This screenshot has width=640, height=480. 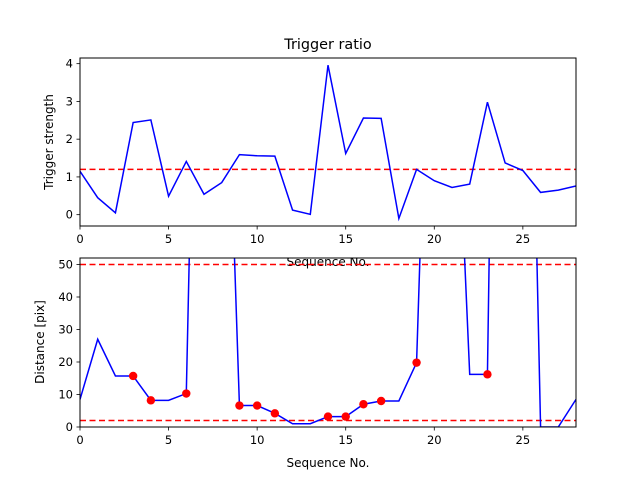 What do you see at coordinates (69, 139) in the screenshot?
I see `y-tick-label: 2` at bounding box center [69, 139].